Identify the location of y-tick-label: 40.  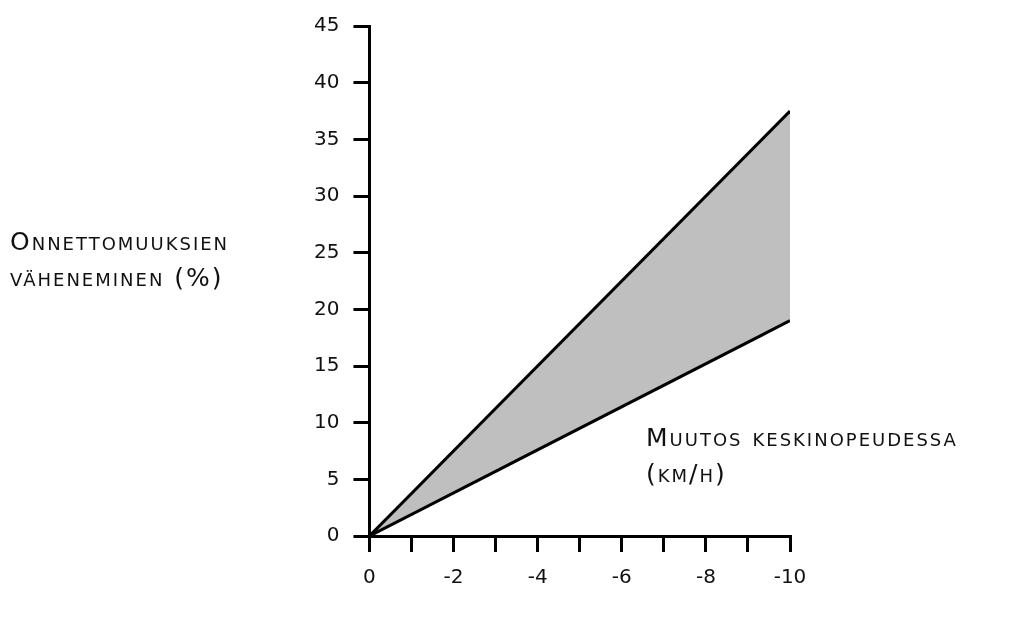
(327, 80).